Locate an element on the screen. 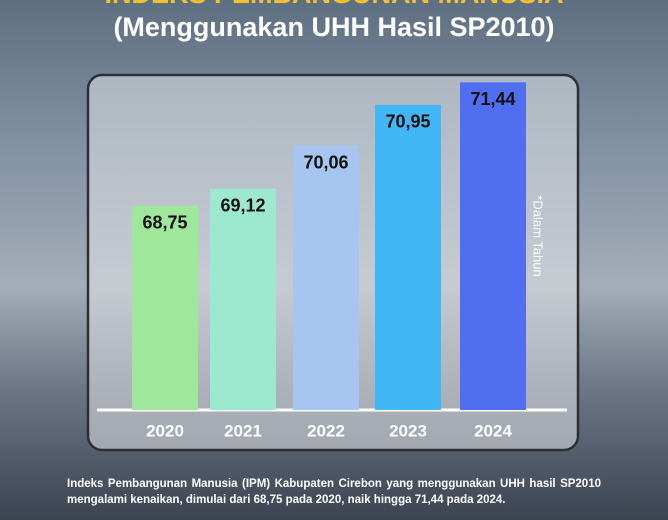  value-label: 69,12 is located at coordinates (242, 206).